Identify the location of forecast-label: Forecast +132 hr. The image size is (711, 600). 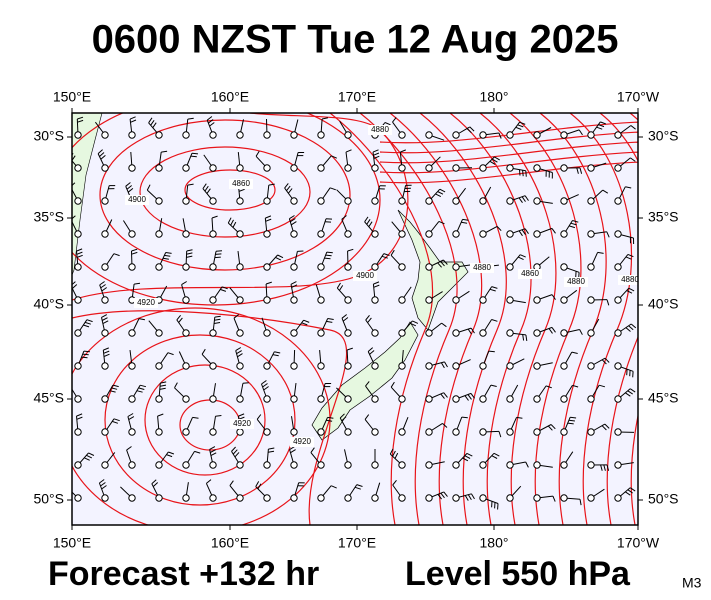
(183, 574).